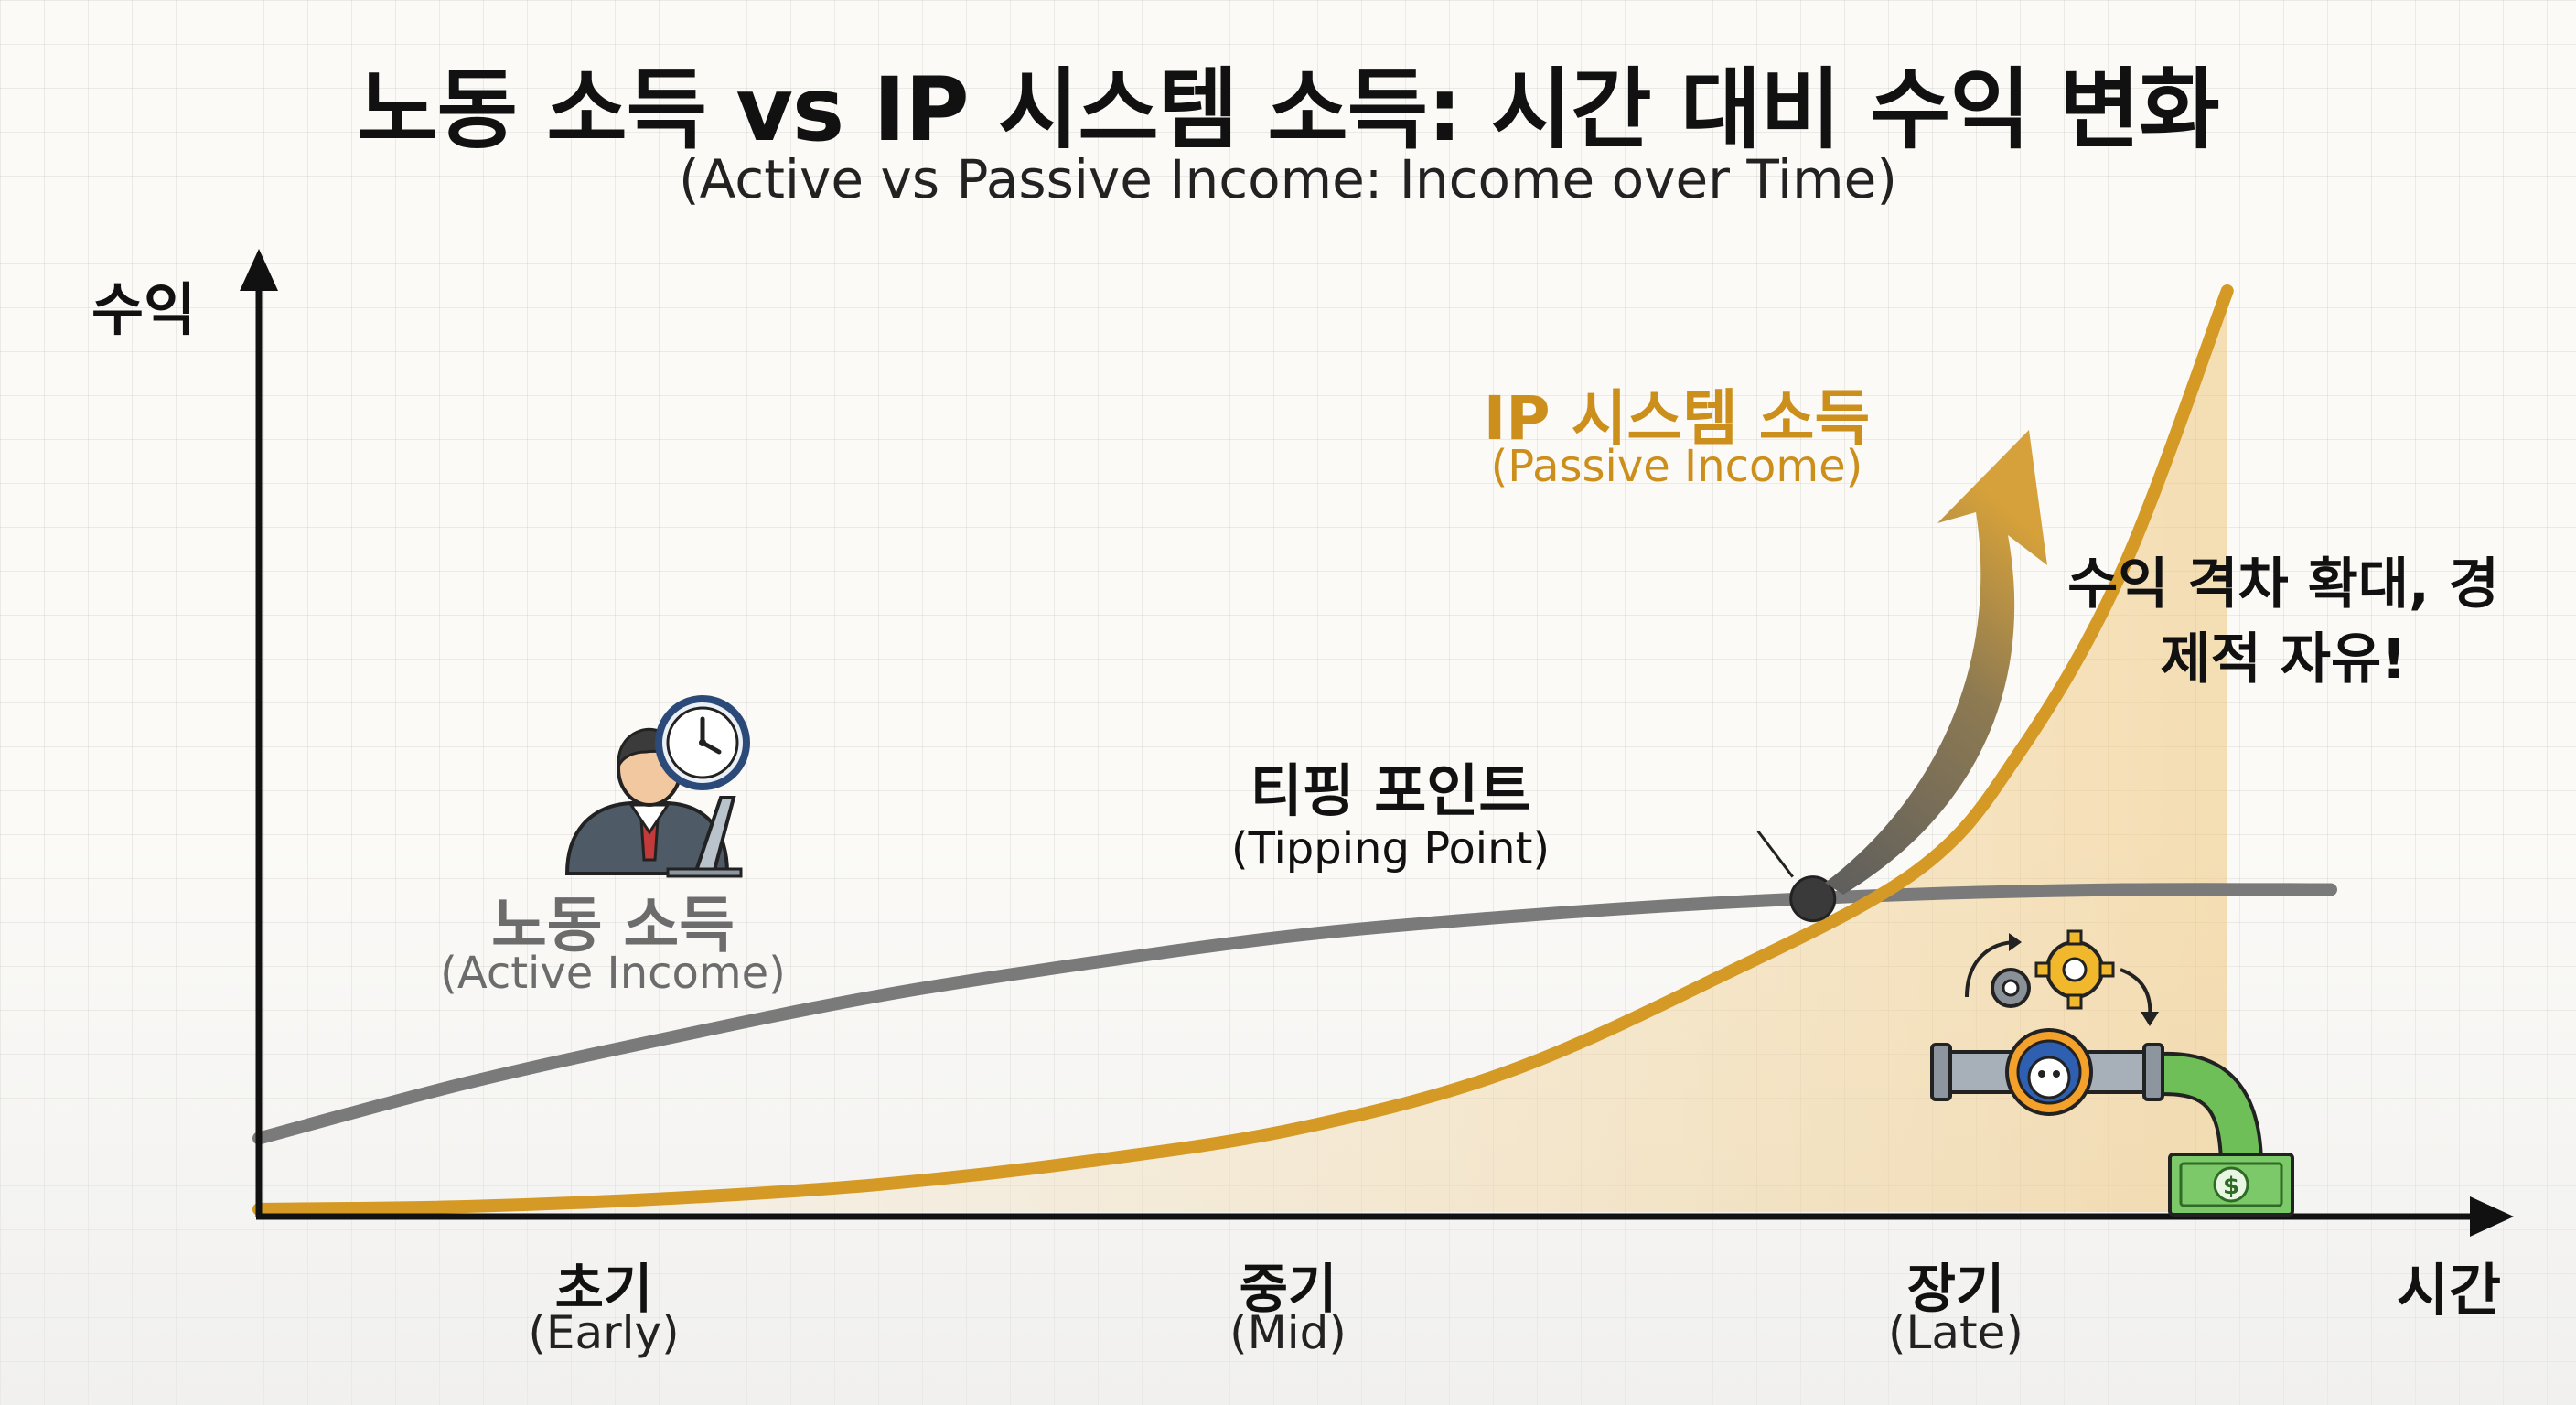 This screenshot has height=1405, width=2576. I want to click on x-axis-label: 시간, so click(2449, 1290).